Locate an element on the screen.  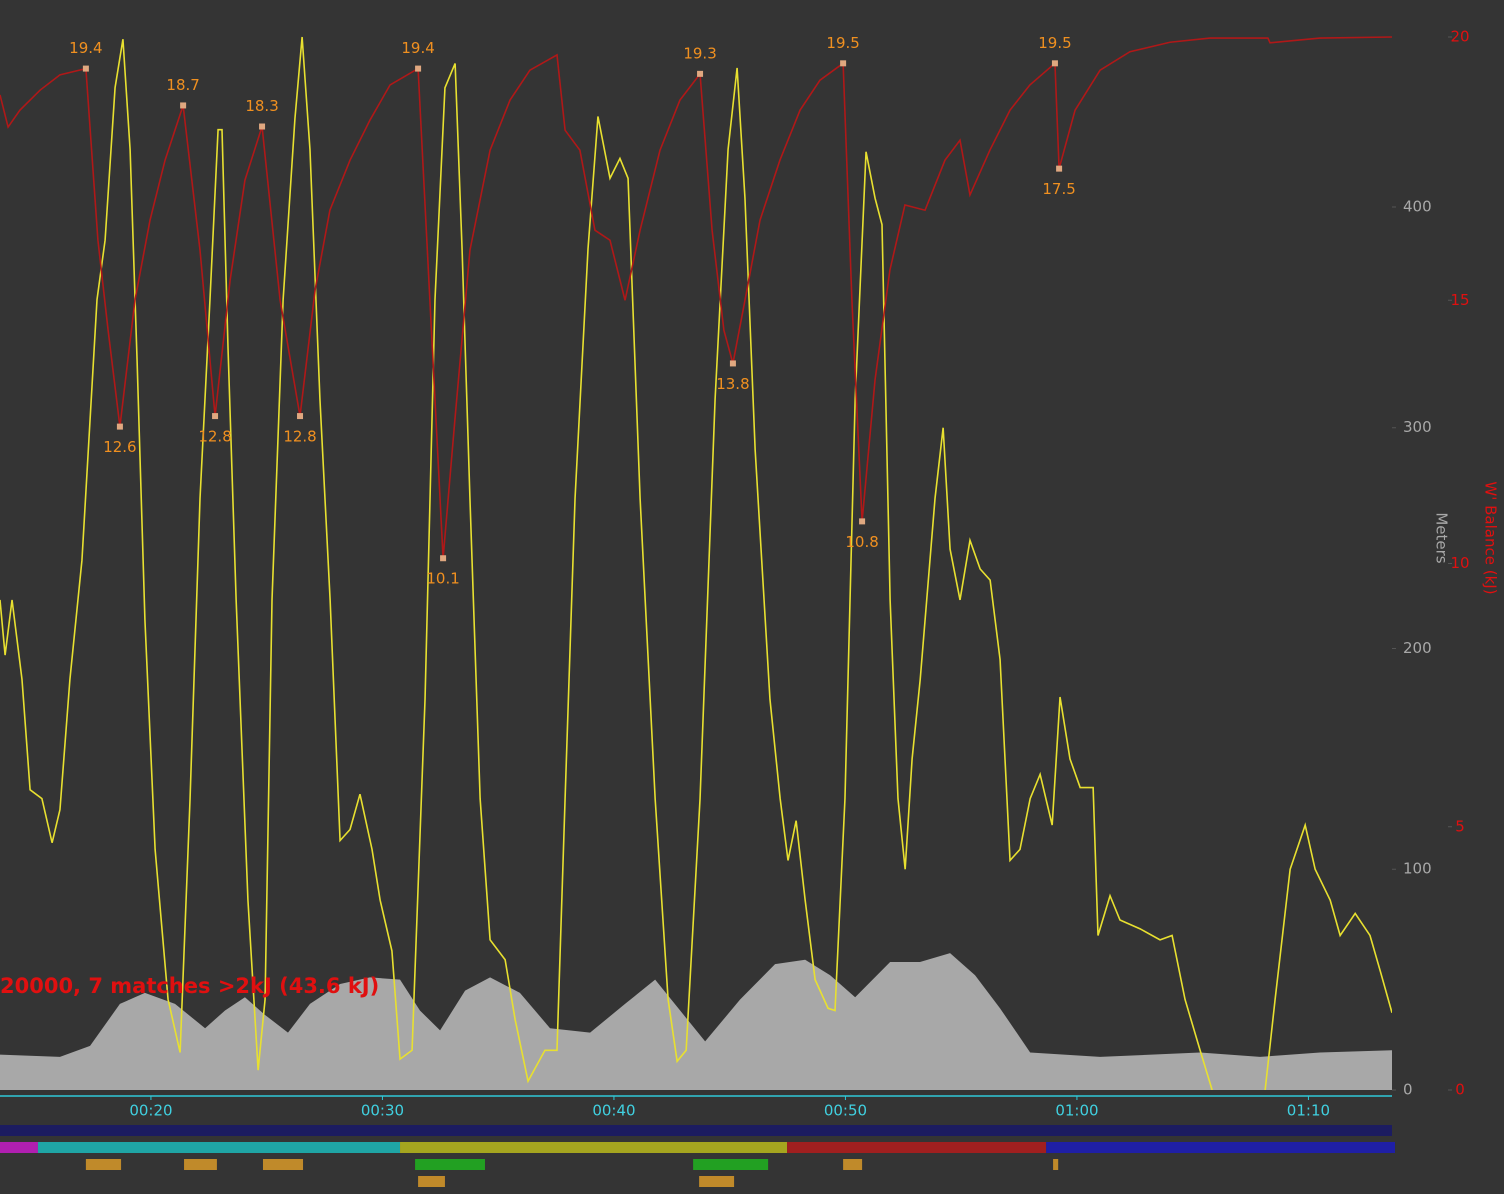
y2-tick-label: 15 is located at coordinates (1459, 300).